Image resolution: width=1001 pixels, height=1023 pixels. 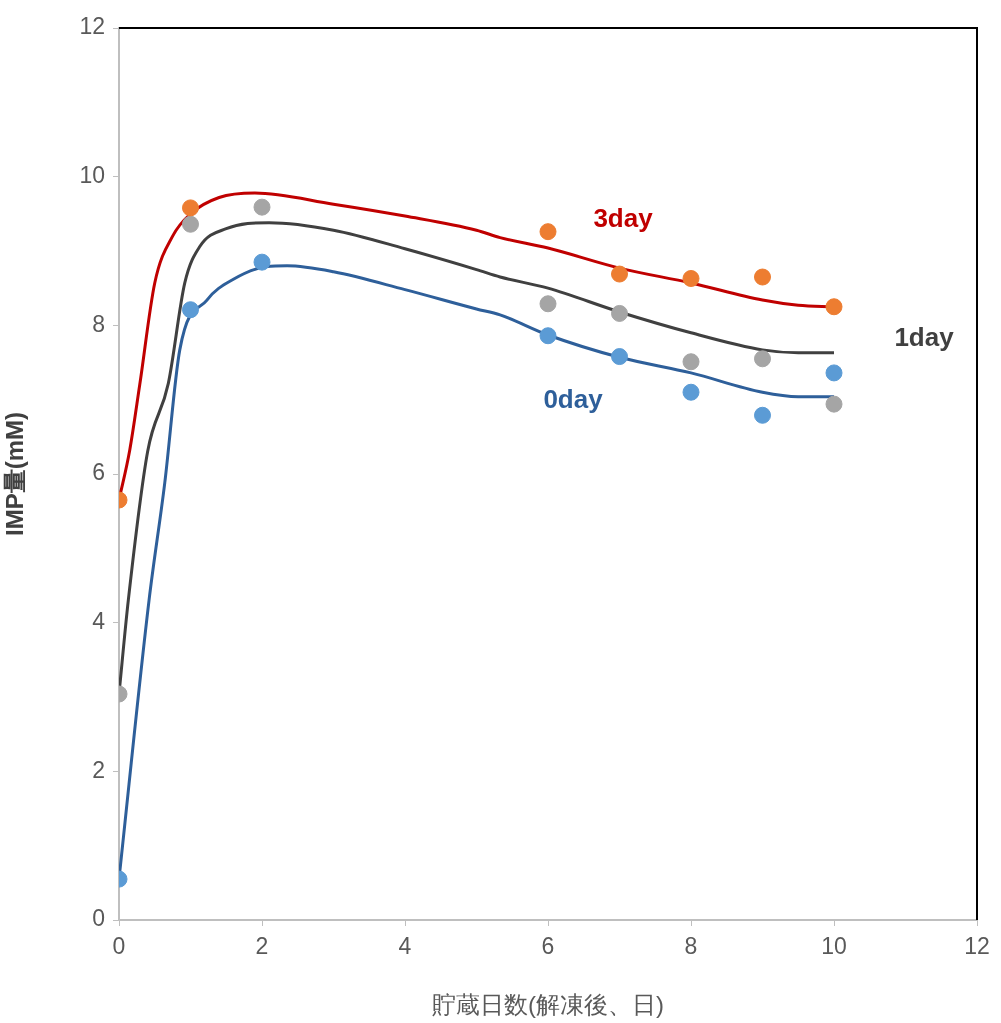 I want to click on y-tick-label: 6, so click(x=98, y=472).